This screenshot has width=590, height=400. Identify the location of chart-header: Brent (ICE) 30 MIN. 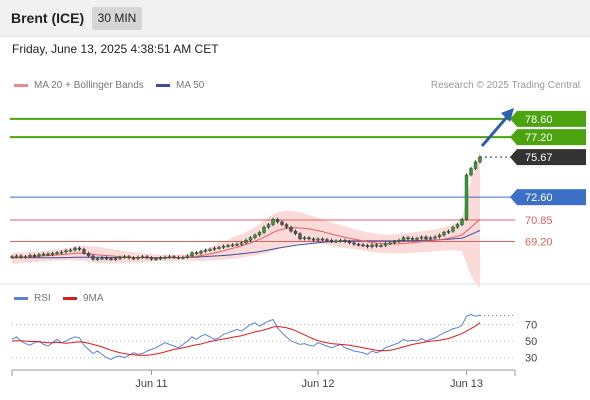
(295, 18).